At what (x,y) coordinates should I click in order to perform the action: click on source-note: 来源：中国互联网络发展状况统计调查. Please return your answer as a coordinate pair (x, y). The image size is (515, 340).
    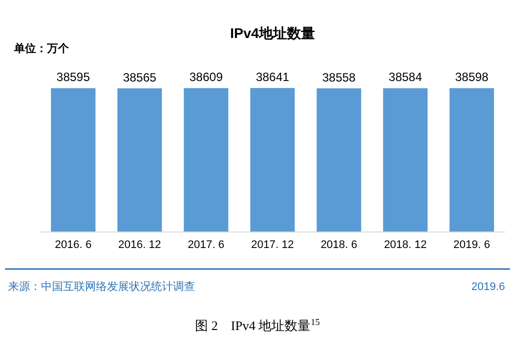
    Looking at the image, I should click on (101, 286).